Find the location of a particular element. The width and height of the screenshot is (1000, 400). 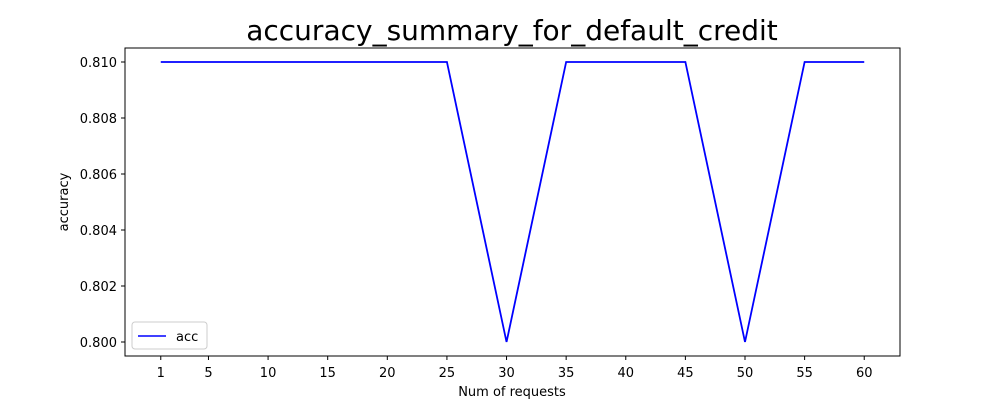

y-tick-label: 0.806 is located at coordinates (98, 175).